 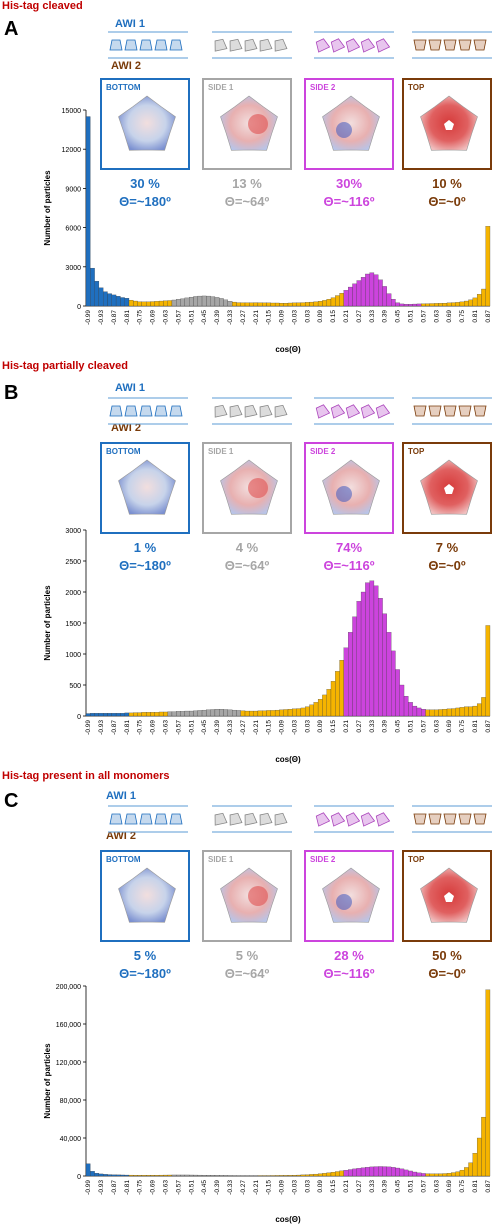 What do you see at coordinates (447, 183) in the screenshot?
I see `percentage-label: 10 %` at bounding box center [447, 183].